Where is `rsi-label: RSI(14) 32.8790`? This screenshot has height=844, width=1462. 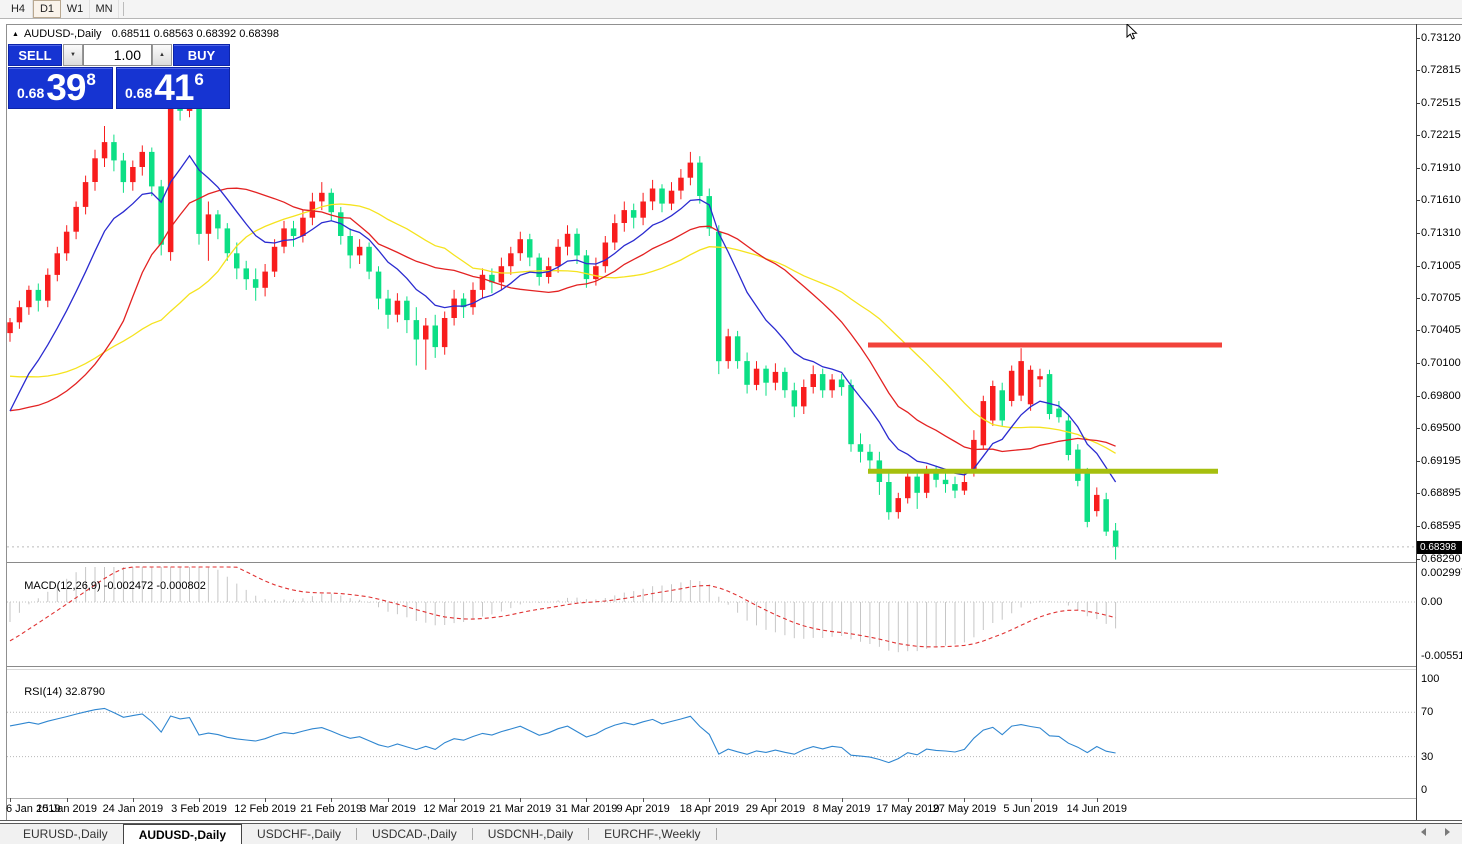
rsi-label: RSI(14) 32.8790 is located at coordinates (64, 692).